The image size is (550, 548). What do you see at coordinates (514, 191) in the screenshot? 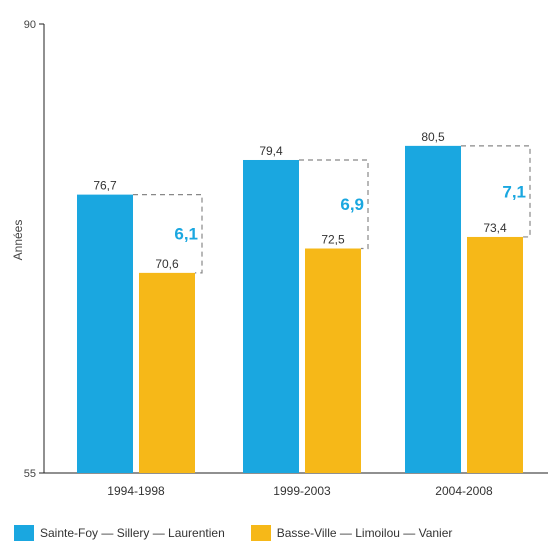
I see `difference-label: 7,1` at bounding box center [514, 191].